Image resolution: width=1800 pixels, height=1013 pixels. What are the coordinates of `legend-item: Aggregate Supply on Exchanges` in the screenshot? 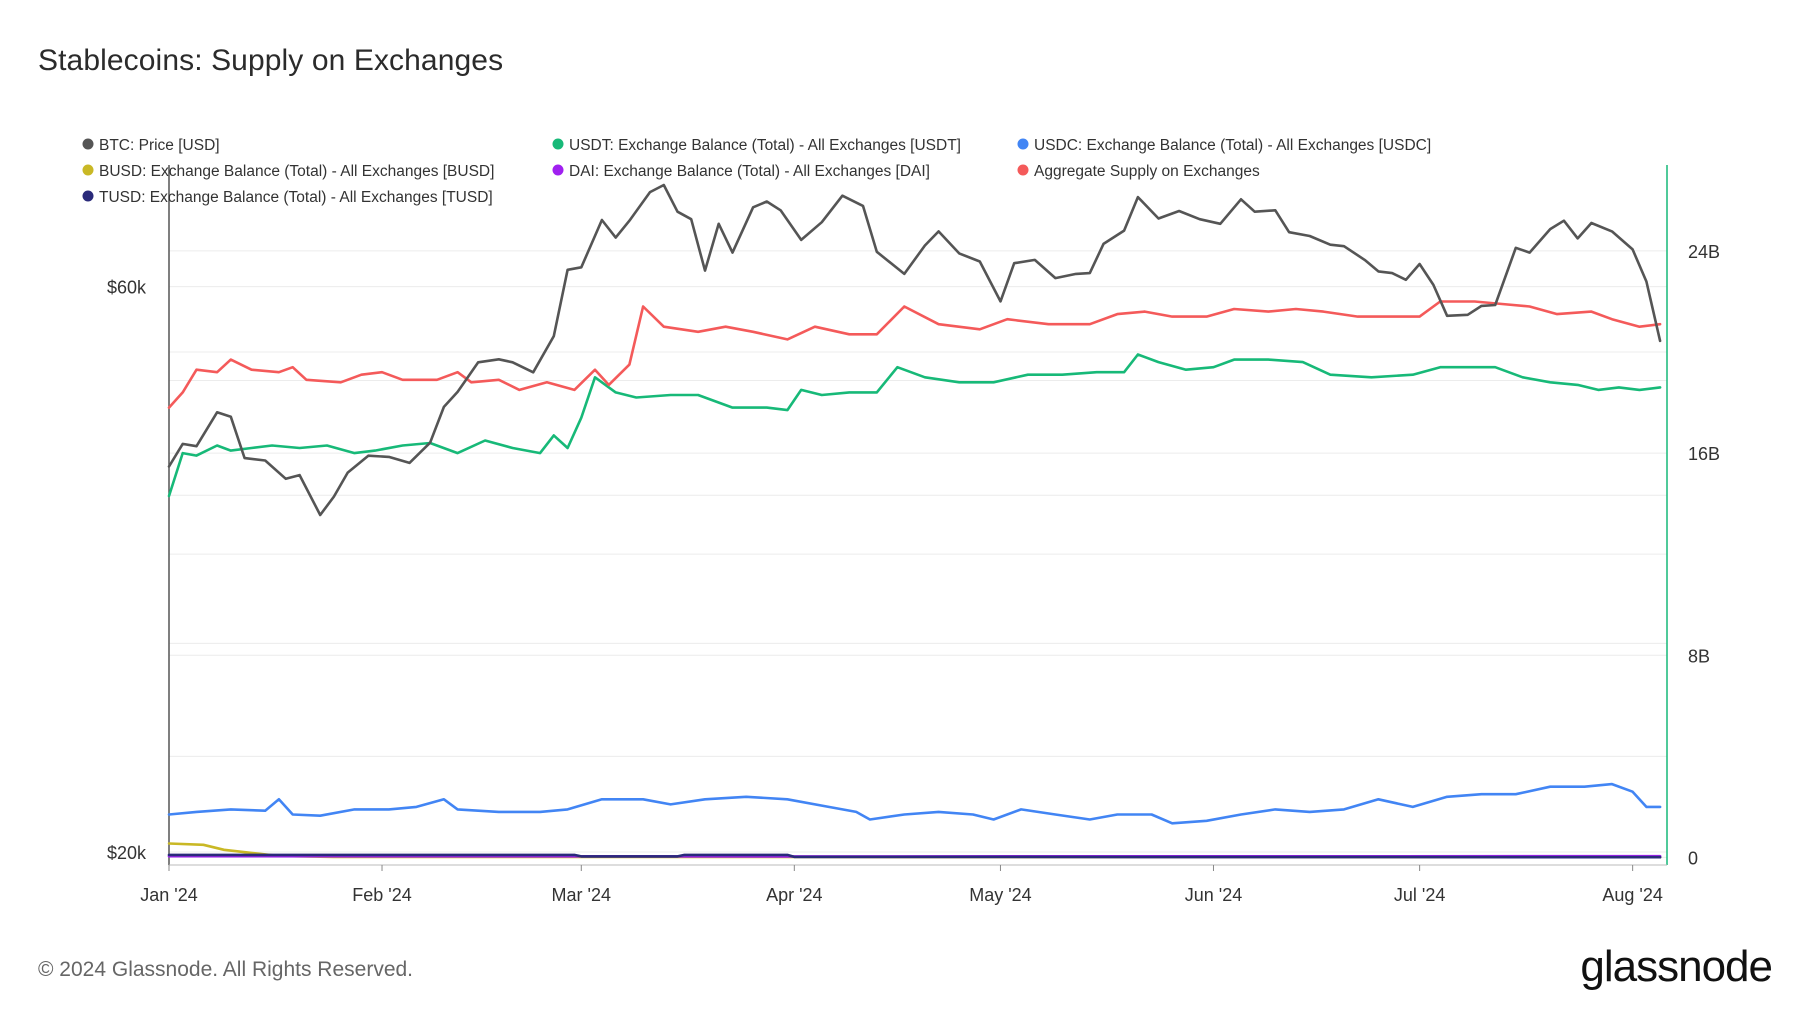 It's located at (1139, 171).